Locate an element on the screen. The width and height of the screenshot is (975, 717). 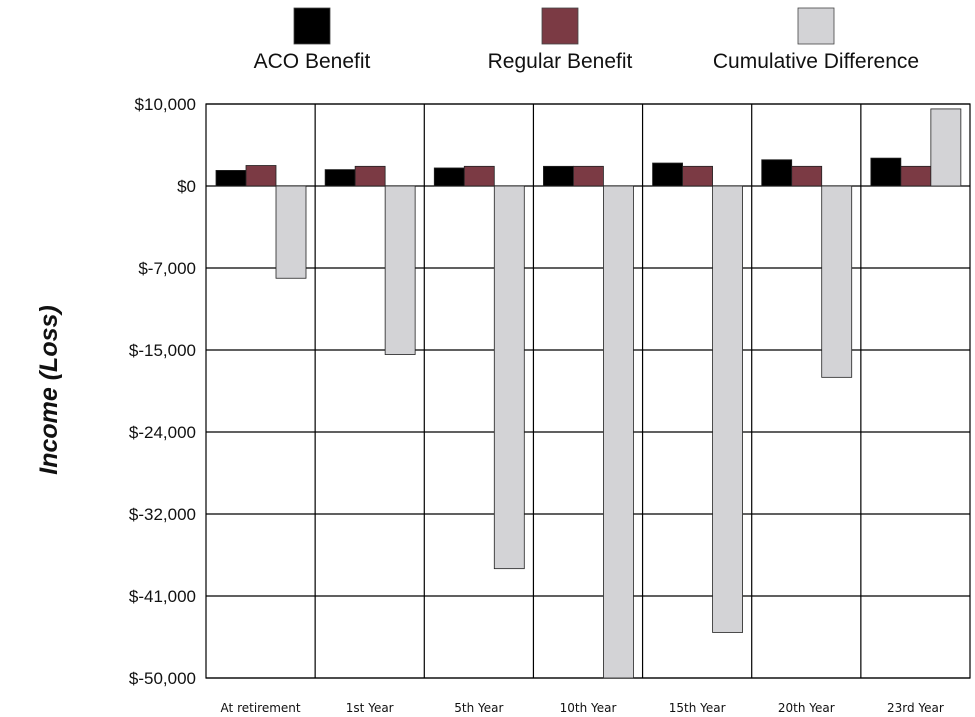
x-tick-label: At retirement is located at coordinates (261, 708).